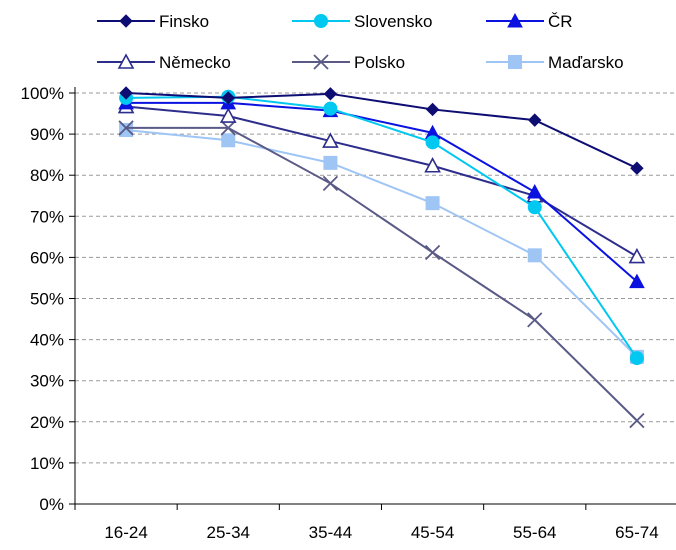 Image resolution: width=676 pixels, height=550 pixels. What do you see at coordinates (184, 21) in the screenshot?
I see `legend-label-finsko: Finsko` at bounding box center [184, 21].